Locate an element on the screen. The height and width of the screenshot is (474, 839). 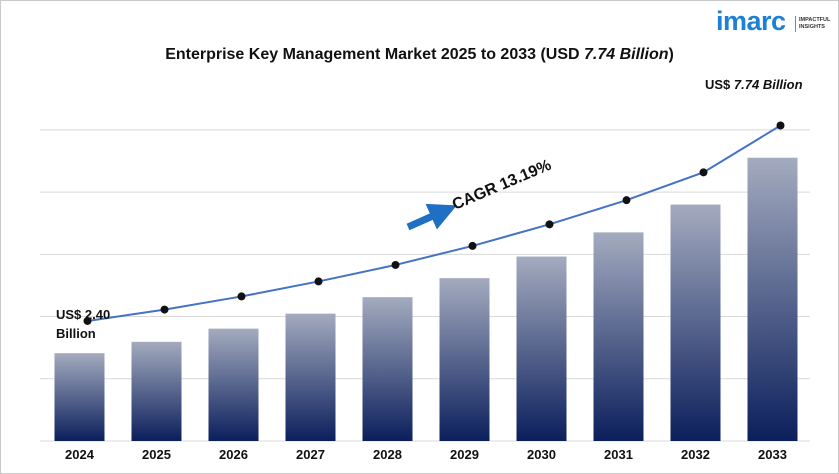
chart-title-close: ) is located at coordinates (671, 54).